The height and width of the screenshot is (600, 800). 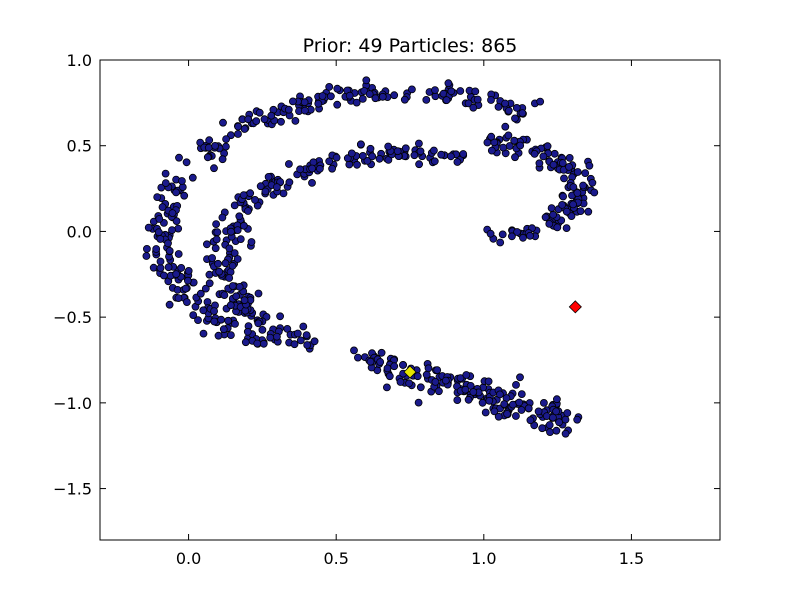 I want to click on y-tick-label: −1.0, so click(x=72, y=403).